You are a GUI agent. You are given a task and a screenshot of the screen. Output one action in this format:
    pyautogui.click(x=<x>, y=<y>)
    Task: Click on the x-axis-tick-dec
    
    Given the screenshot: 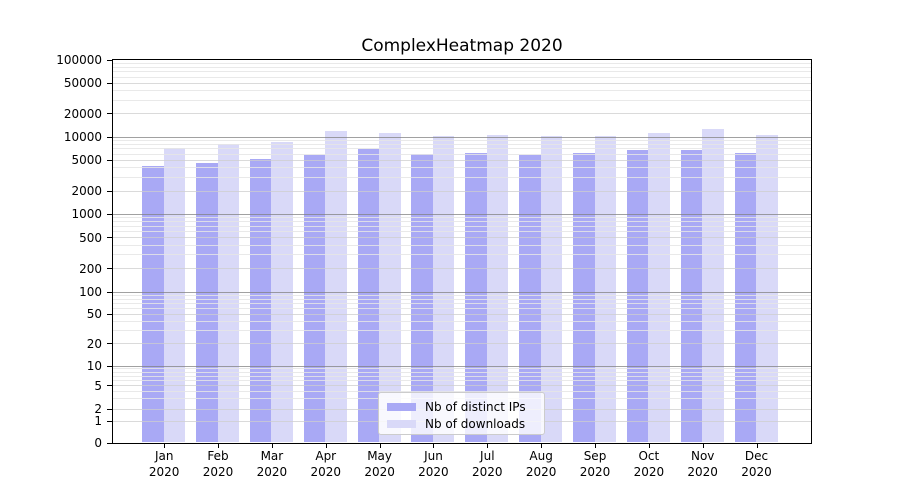 What is the action you would take?
    pyautogui.click(x=757, y=445)
    